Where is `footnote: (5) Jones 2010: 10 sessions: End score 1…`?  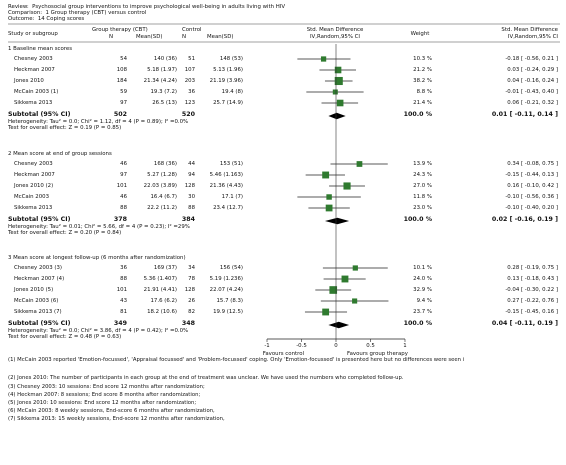
footnote: (5) Jones 2010: 10 sessions: End score 1… is located at coordinates (102, 403).